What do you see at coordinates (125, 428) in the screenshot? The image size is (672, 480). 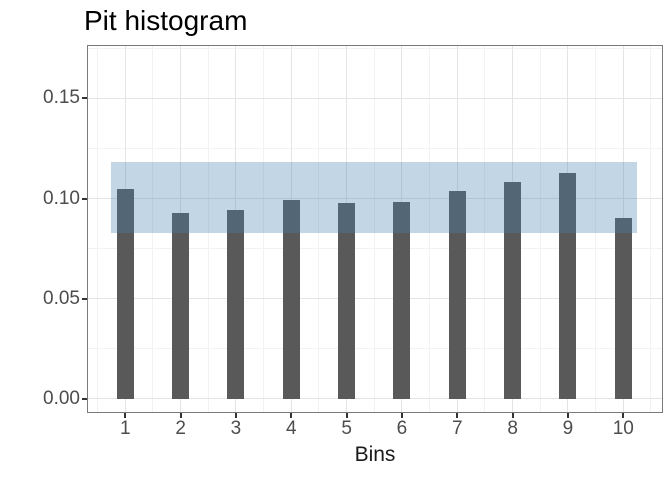 I see `x-tick-label: 1` at bounding box center [125, 428].